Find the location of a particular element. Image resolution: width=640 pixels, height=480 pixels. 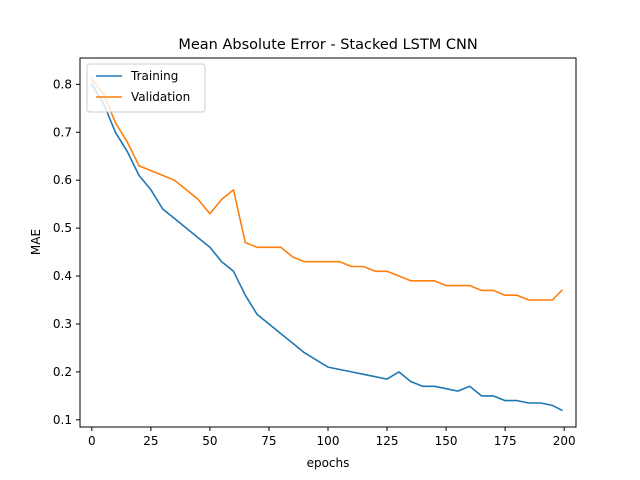

y-tick-label: 0.2 is located at coordinates (62, 372).